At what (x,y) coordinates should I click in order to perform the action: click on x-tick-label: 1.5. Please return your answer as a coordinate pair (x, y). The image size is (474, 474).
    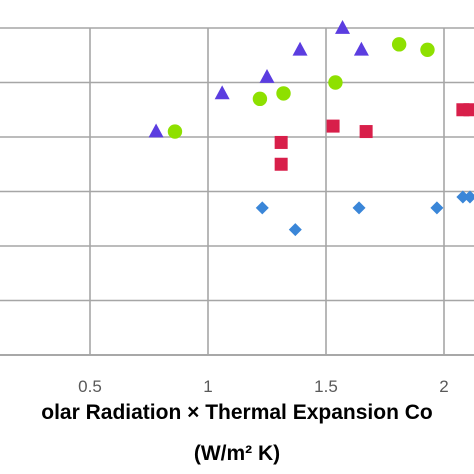
    Looking at the image, I should click on (326, 386).